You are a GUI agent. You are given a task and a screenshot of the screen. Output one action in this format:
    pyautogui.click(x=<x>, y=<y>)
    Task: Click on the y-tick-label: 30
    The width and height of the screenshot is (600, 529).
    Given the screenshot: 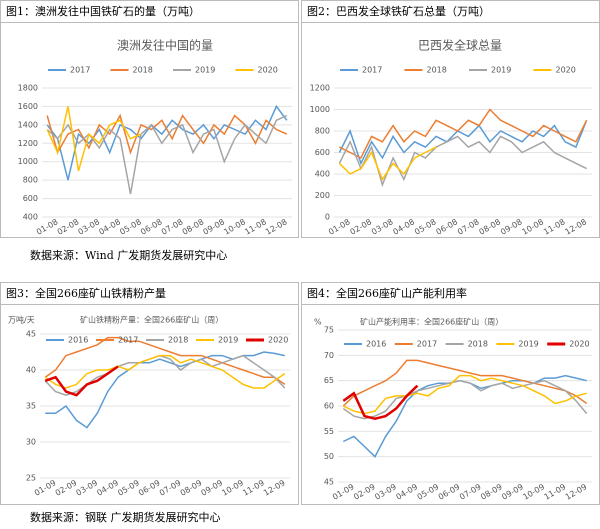 What is the action you would take?
    pyautogui.click(x=31, y=442)
    